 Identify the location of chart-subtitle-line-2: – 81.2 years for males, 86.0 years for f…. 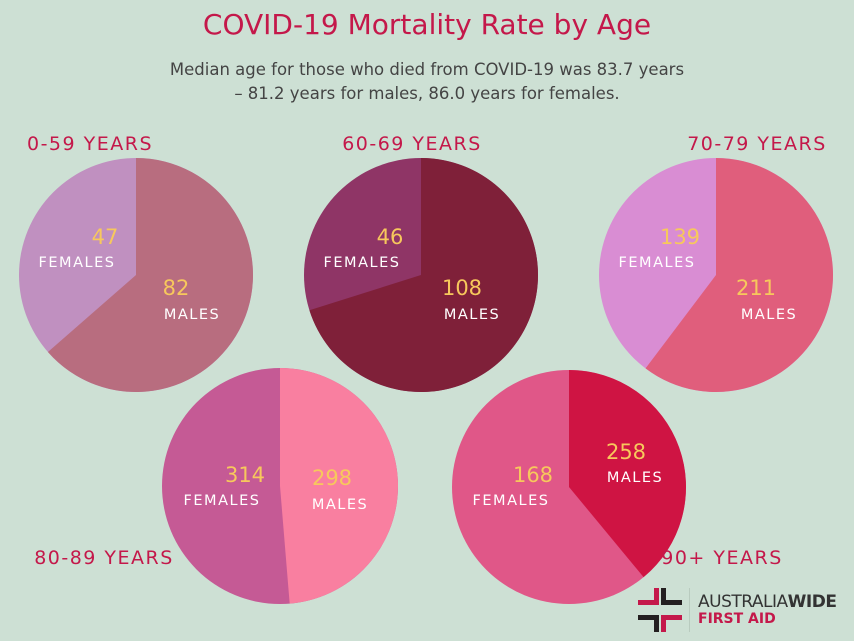
(427, 93).